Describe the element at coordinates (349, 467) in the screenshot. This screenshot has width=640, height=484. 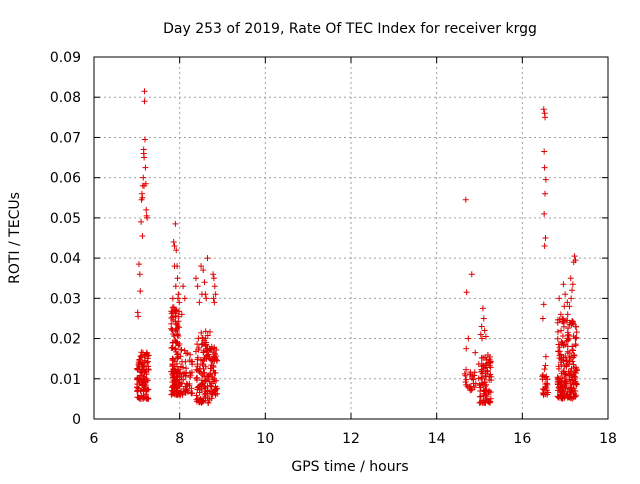
I see `x-axis-label: GPS time / hours` at that location.